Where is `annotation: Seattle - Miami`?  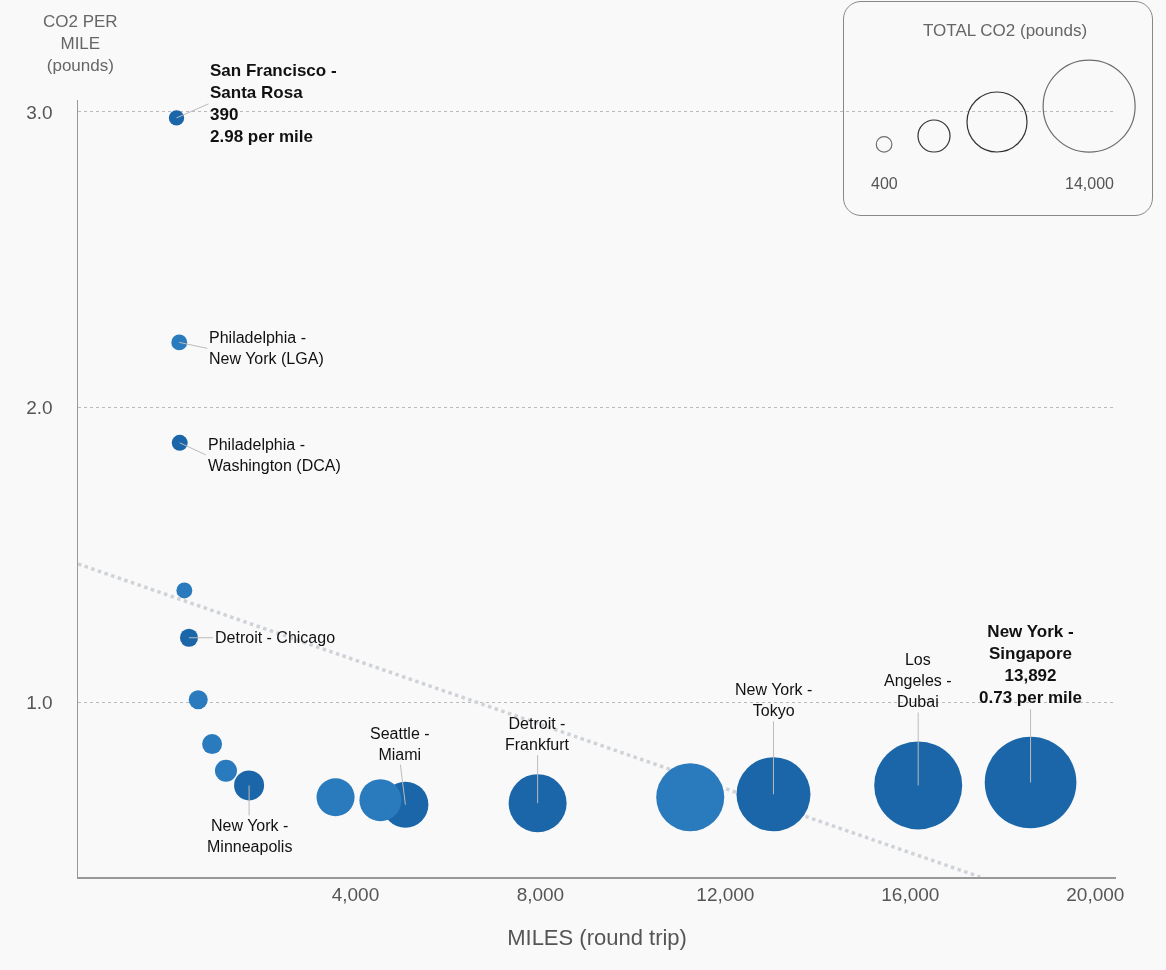 annotation: Seattle - Miami is located at coordinates (400, 744).